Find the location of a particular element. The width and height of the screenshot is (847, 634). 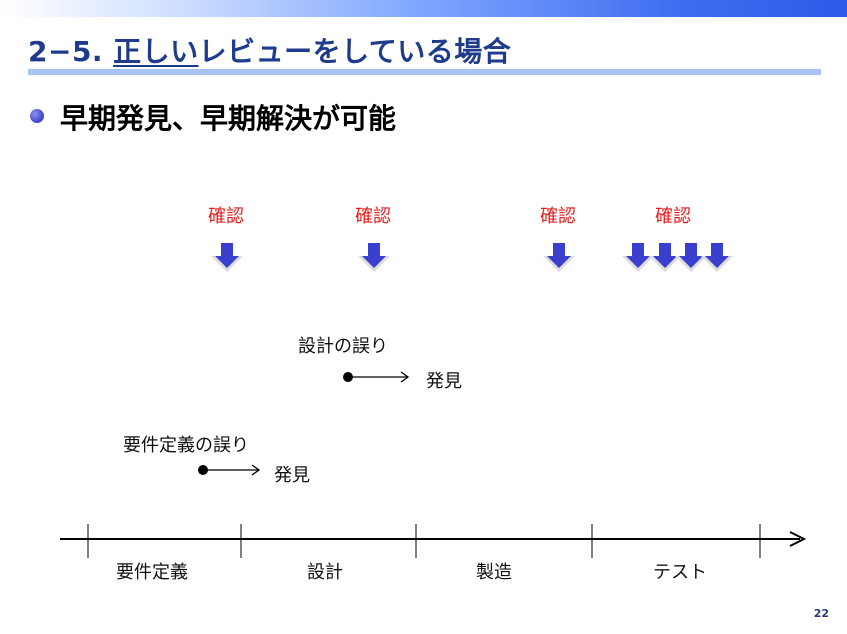

title-rest-text: レビューをしている場合 is located at coordinates (355, 51).